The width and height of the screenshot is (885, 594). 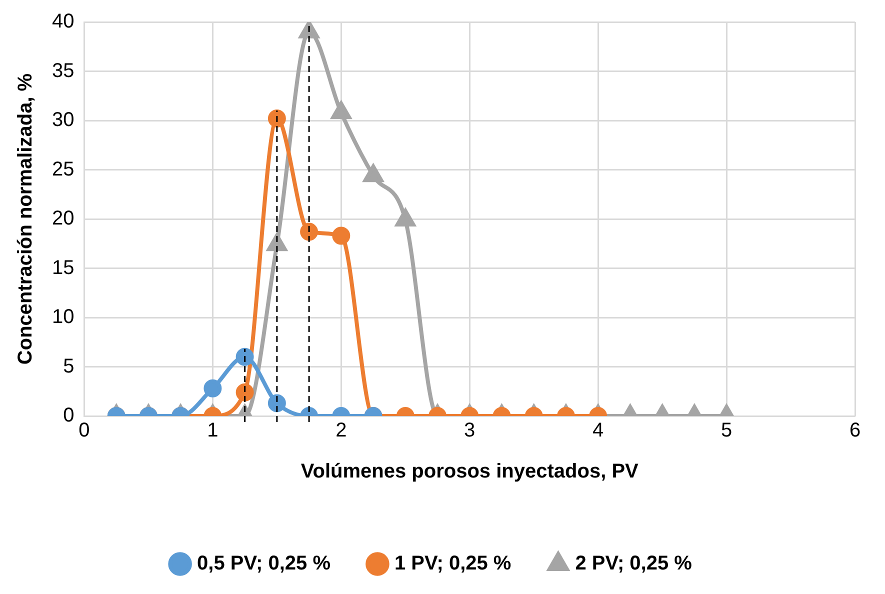 What do you see at coordinates (470, 471) in the screenshot?
I see `x-axis-title: Volúmenes porosos inyectados, PV` at bounding box center [470, 471].